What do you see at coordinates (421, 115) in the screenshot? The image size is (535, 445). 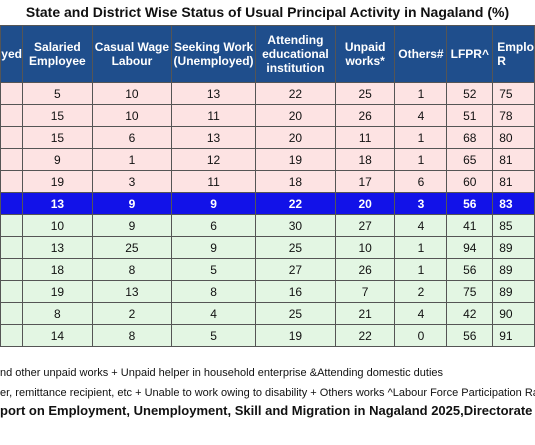 I see `table-cell: 4` at bounding box center [421, 115].